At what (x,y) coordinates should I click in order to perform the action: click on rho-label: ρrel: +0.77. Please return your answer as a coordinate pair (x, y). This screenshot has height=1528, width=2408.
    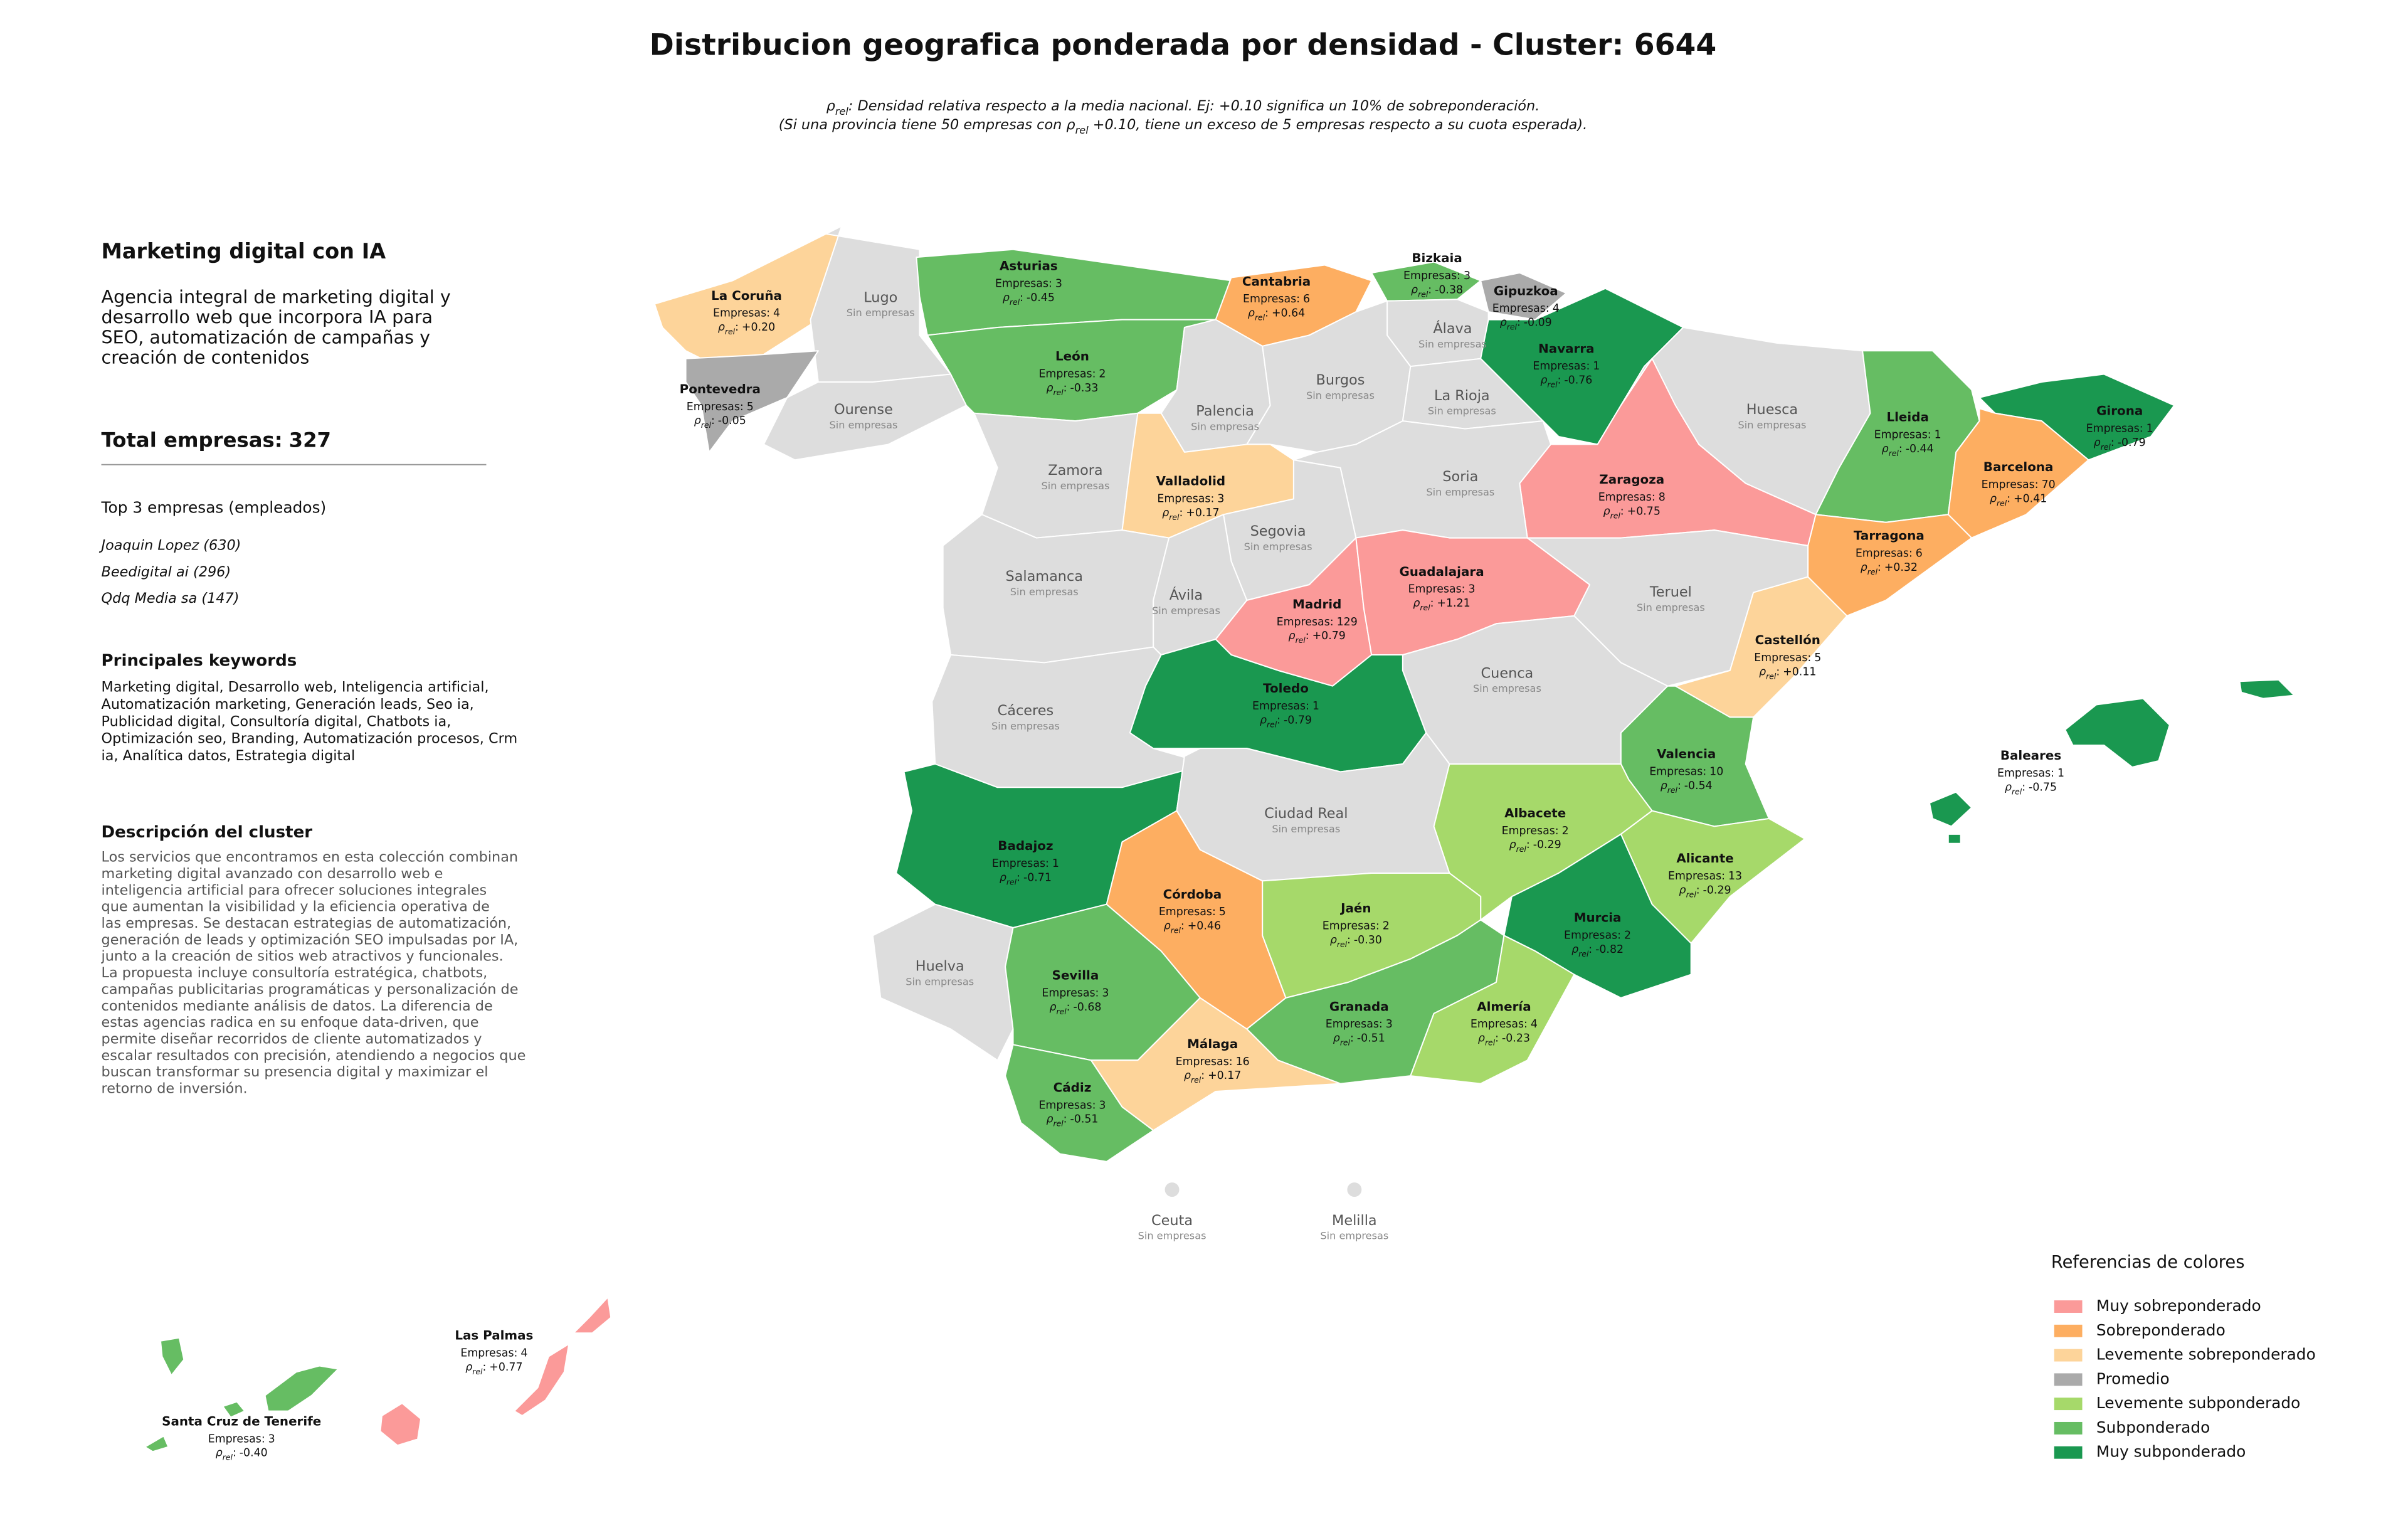
    Looking at the image, I should click on (493, 1369).